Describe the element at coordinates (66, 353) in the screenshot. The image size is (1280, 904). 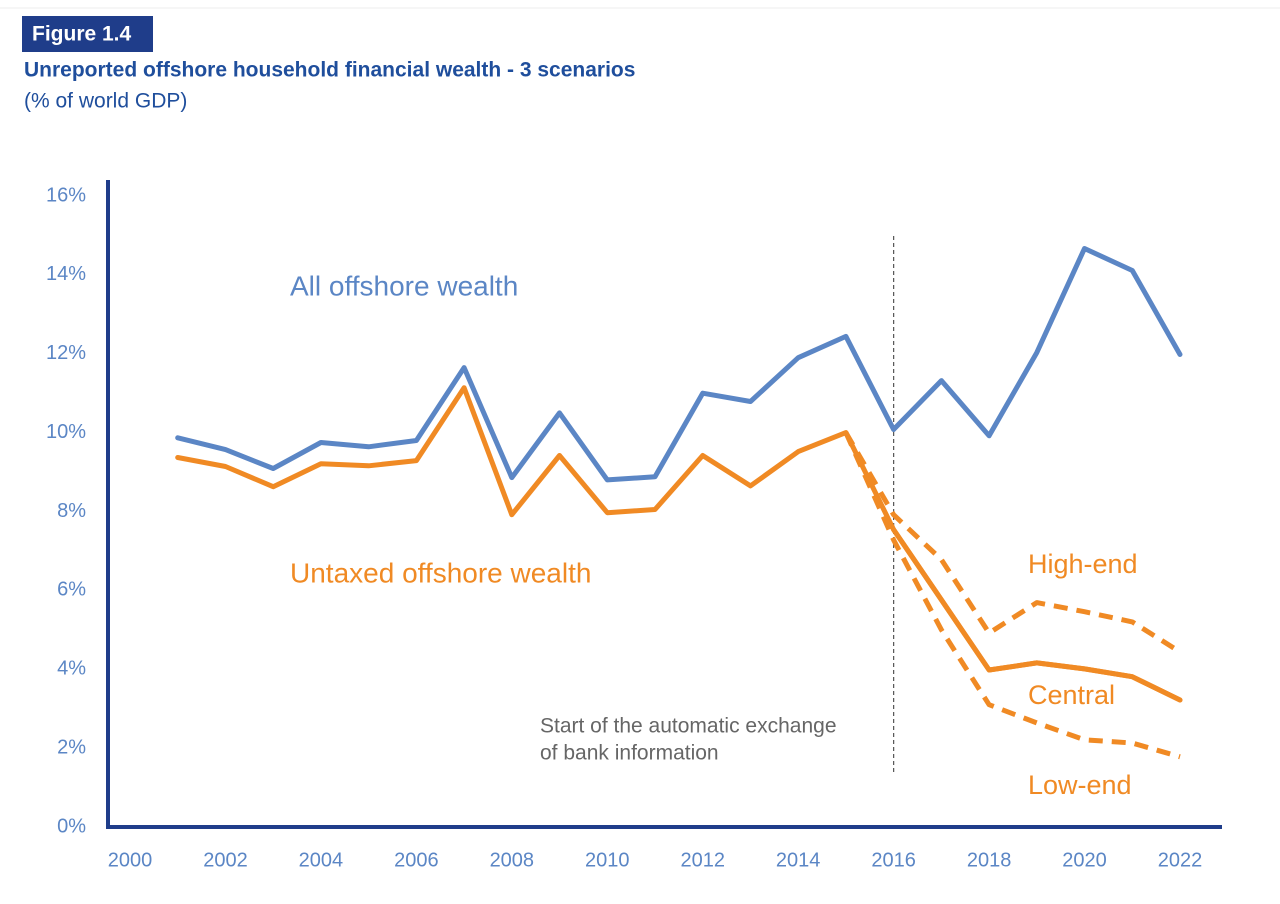
I see `y-tick-label: 12%` at that location.